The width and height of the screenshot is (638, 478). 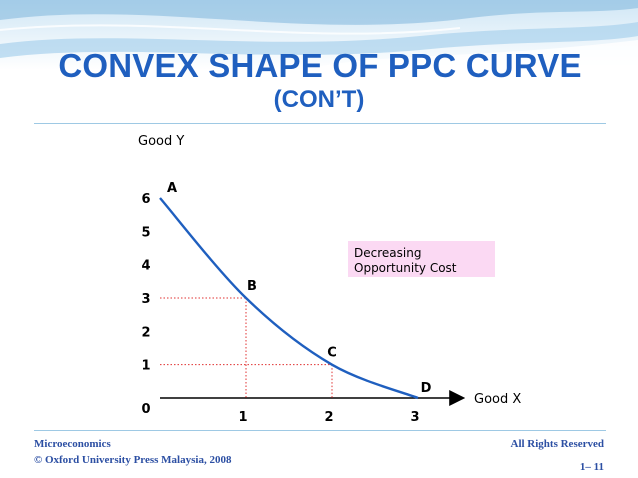 I want to click on annotation-line-2: Opportunity Cost, so click(x=405, y=268).